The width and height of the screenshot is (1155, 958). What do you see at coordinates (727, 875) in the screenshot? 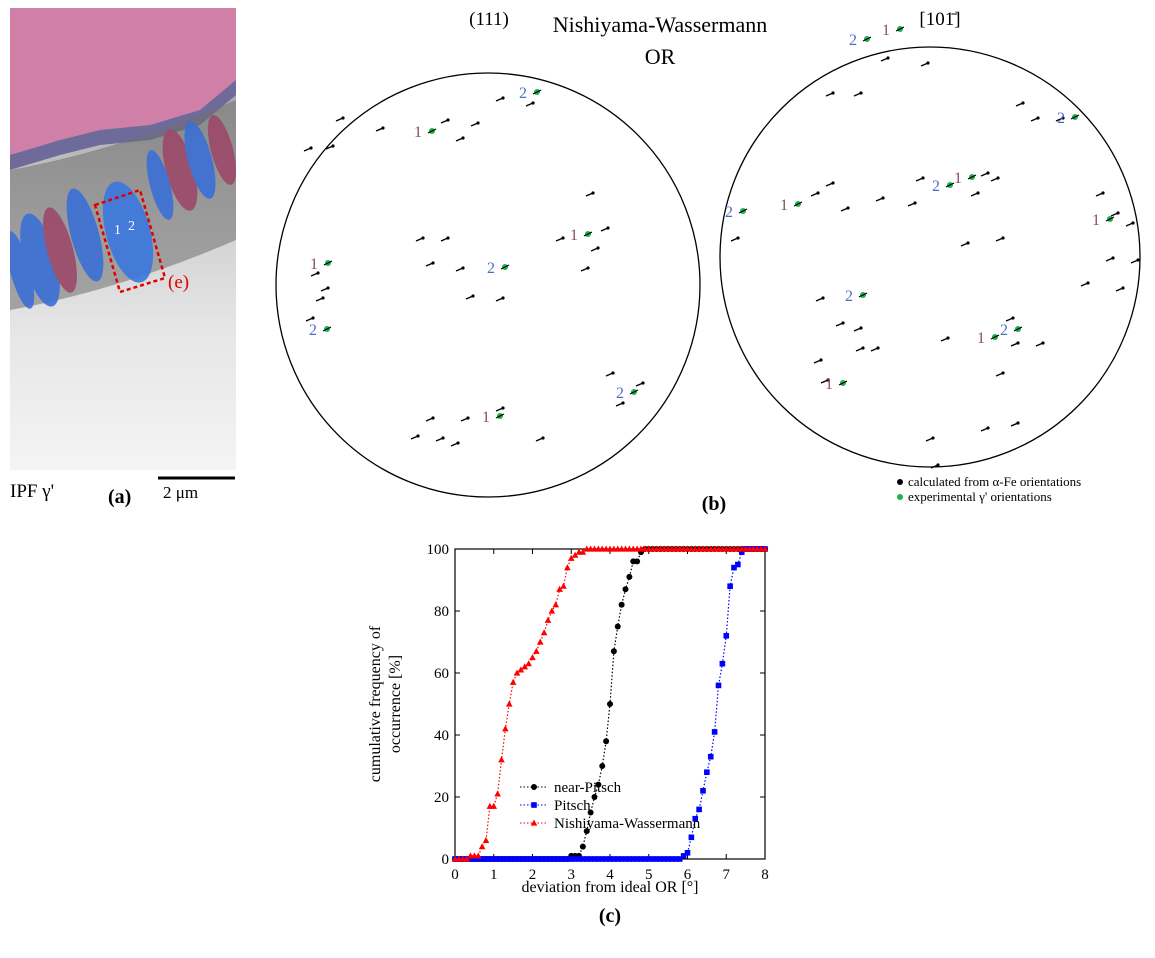
I see `x-tick-label: 7` at bounding box center [727, 875].